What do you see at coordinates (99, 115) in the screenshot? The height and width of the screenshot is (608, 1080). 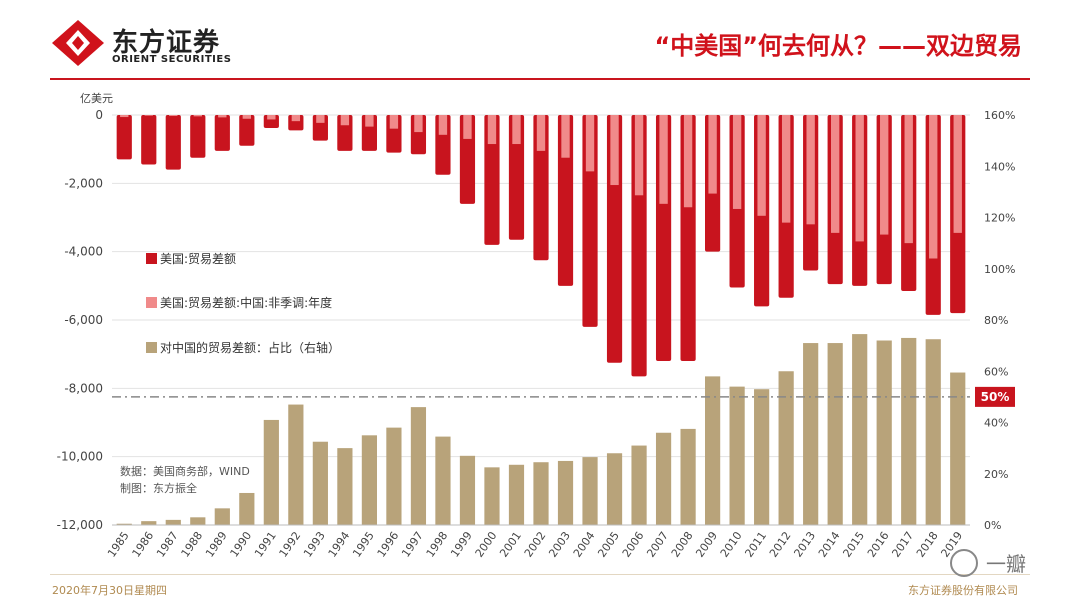 I see `left-axis-tick-label: 0` at bounding box center [99, 115].